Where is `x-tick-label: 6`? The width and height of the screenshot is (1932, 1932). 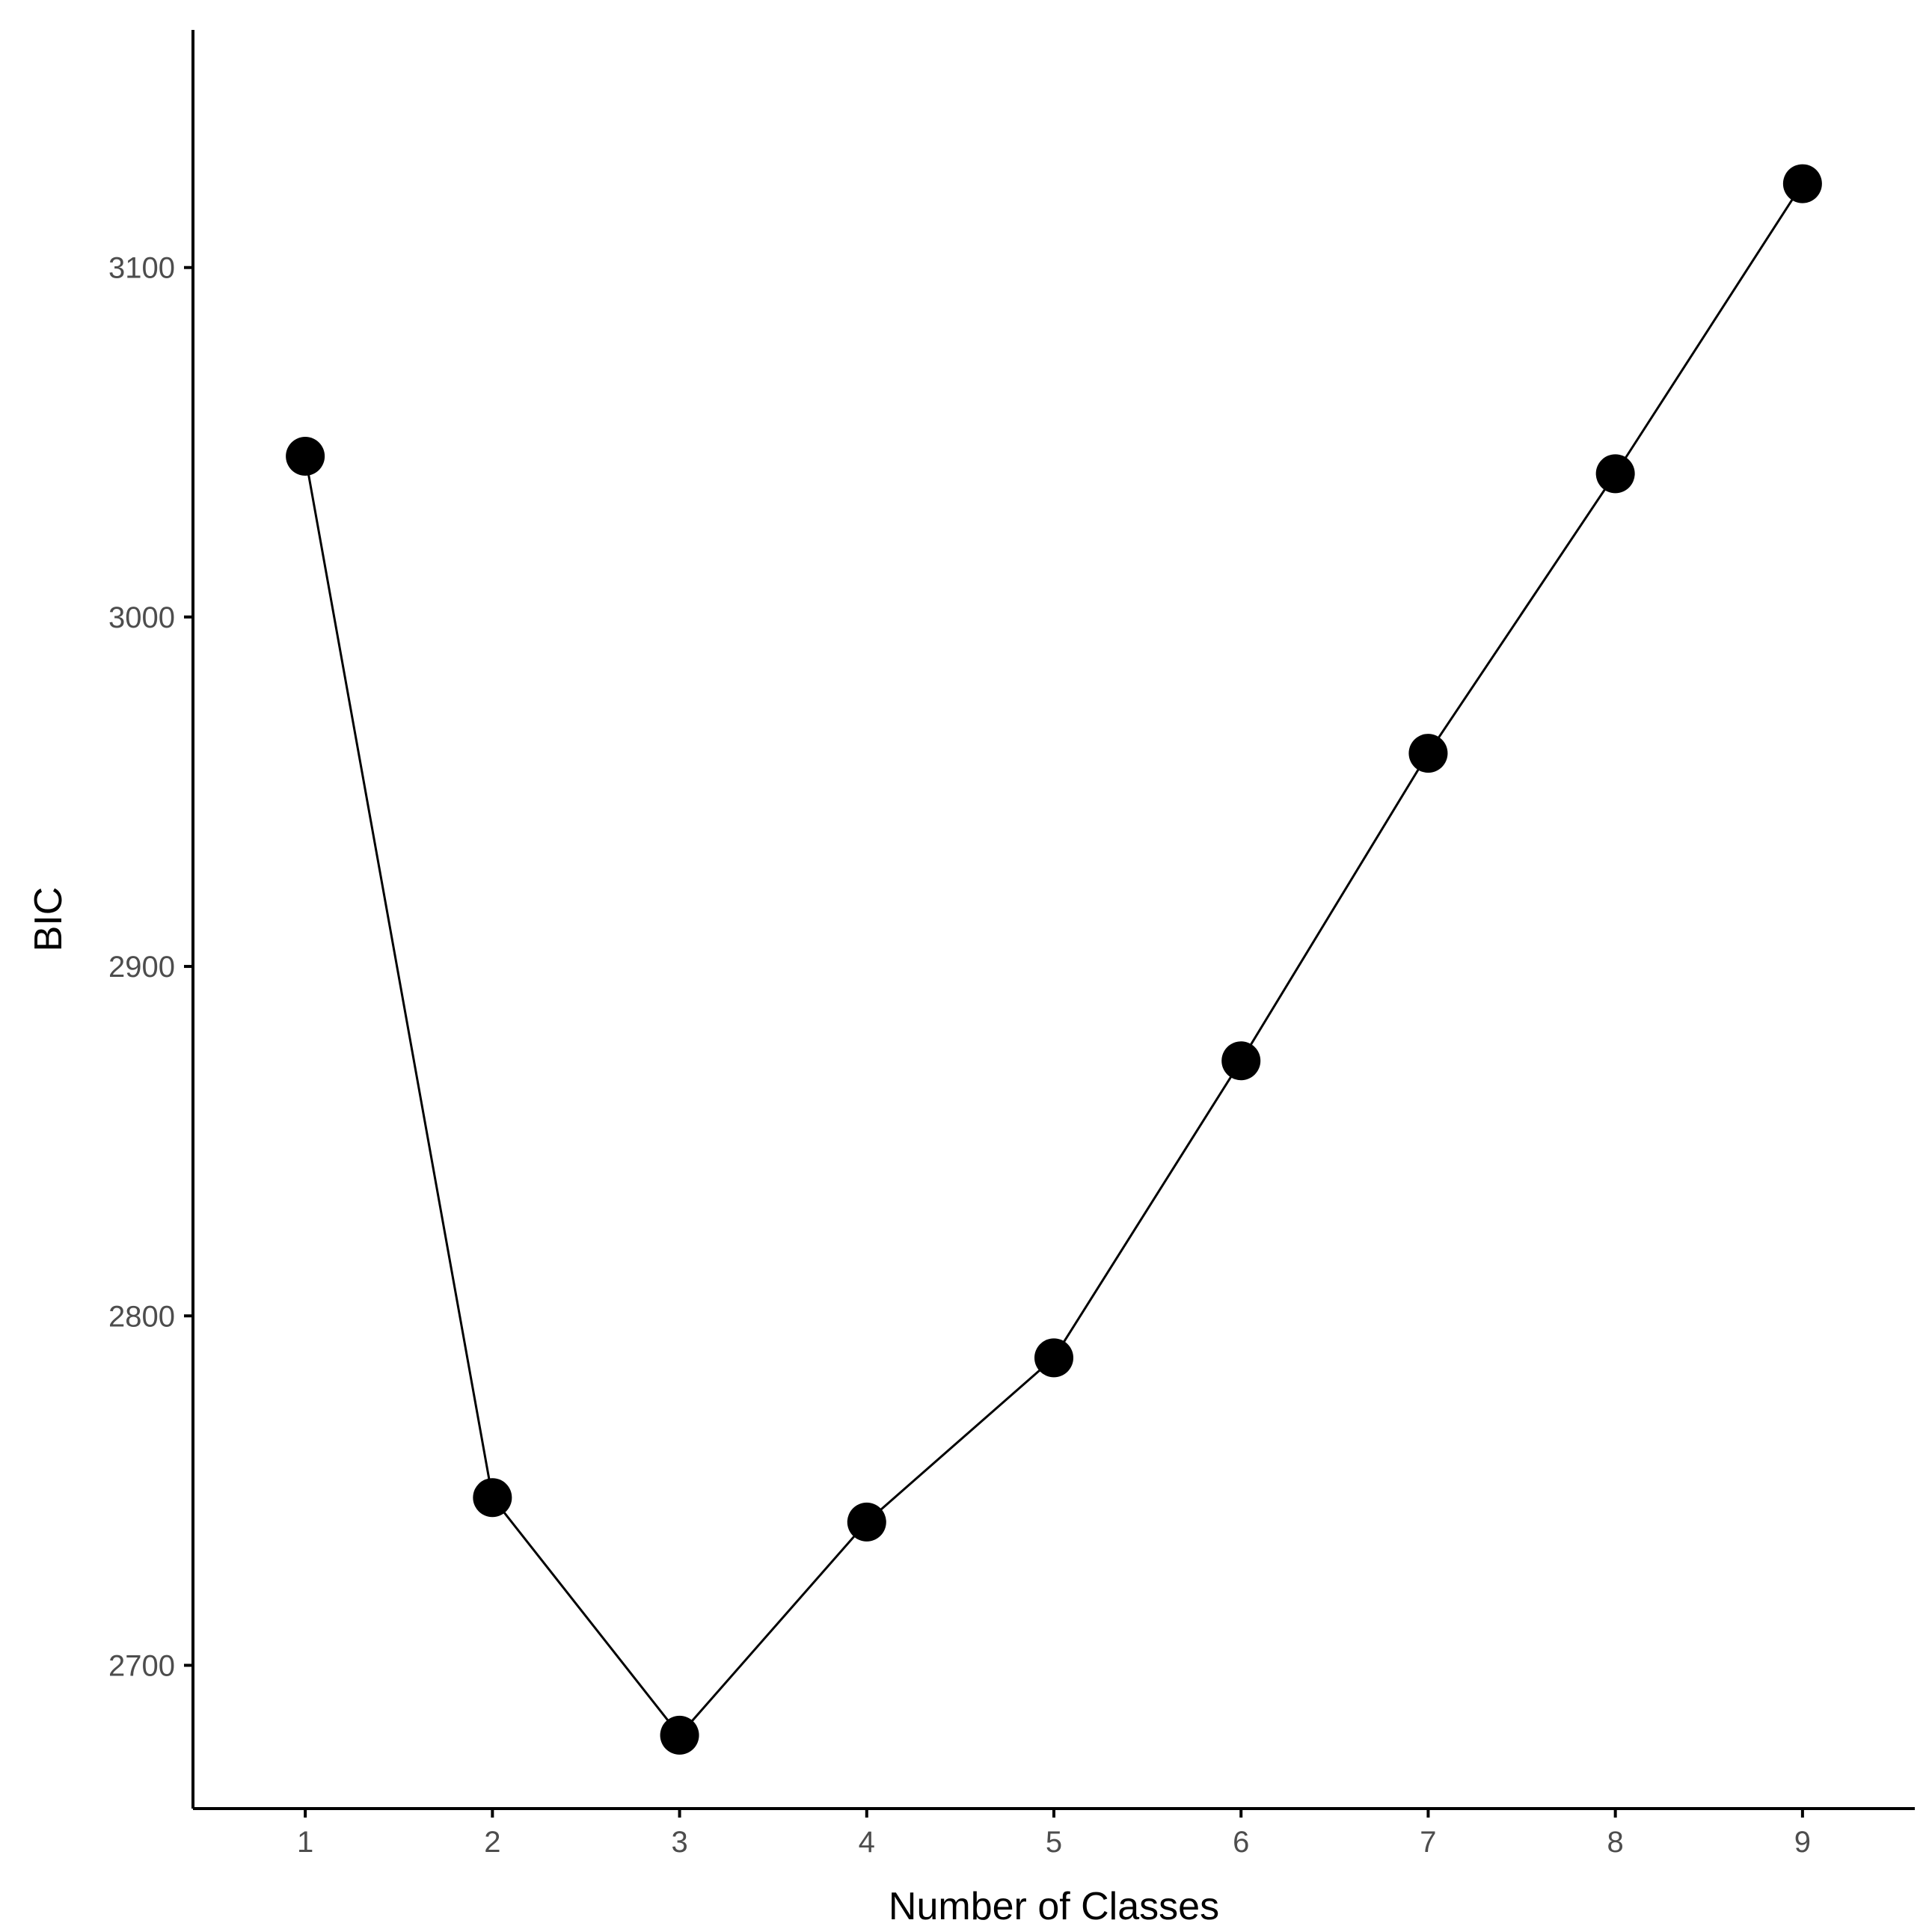
x-tick-label: 6 is located at coordinates (1241, 1842).